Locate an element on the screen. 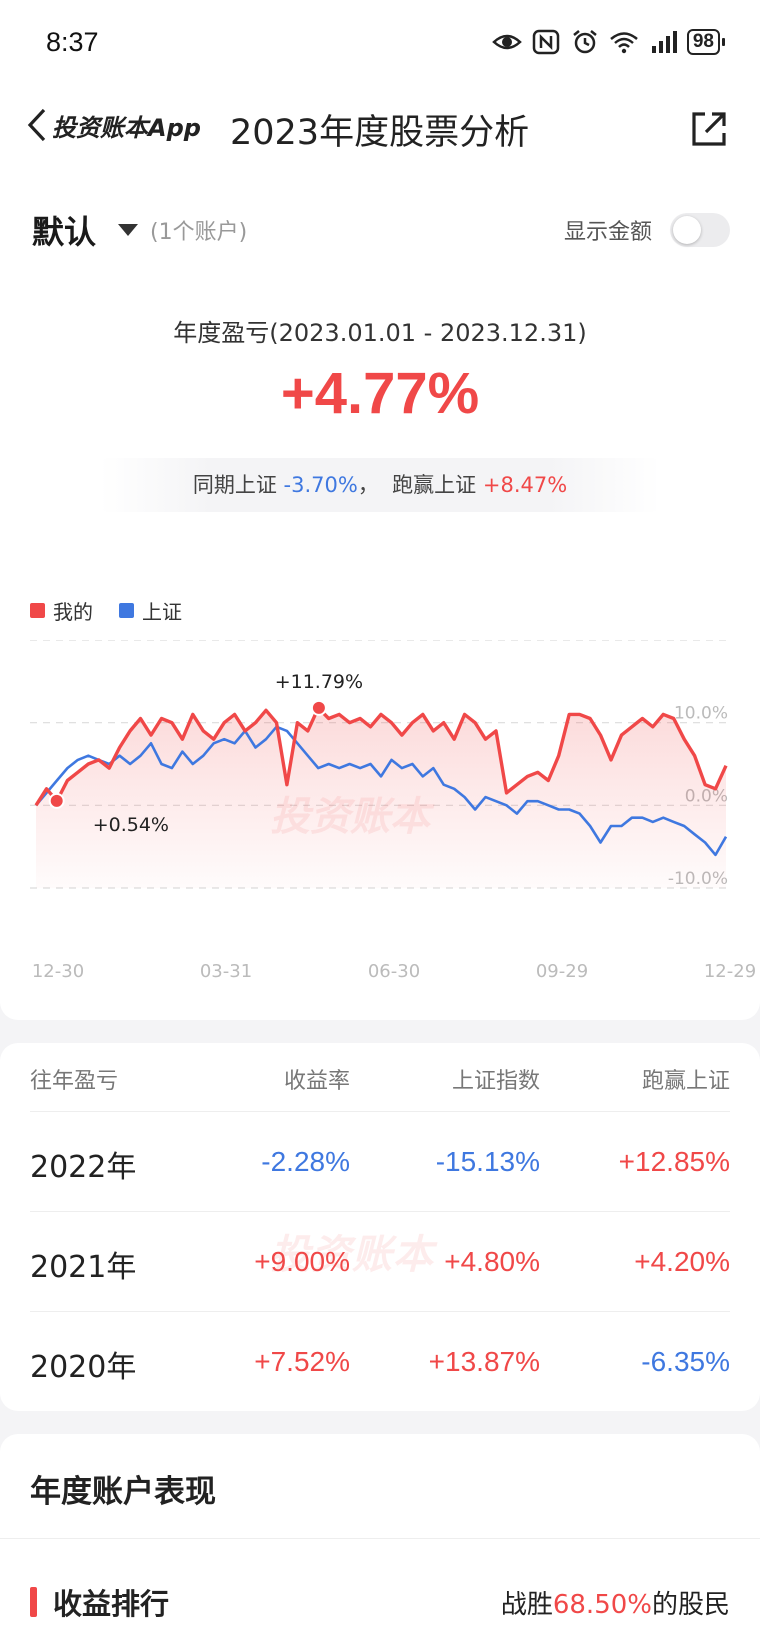  x-tick-label: 12-30 is located at coordinates (58, 971).